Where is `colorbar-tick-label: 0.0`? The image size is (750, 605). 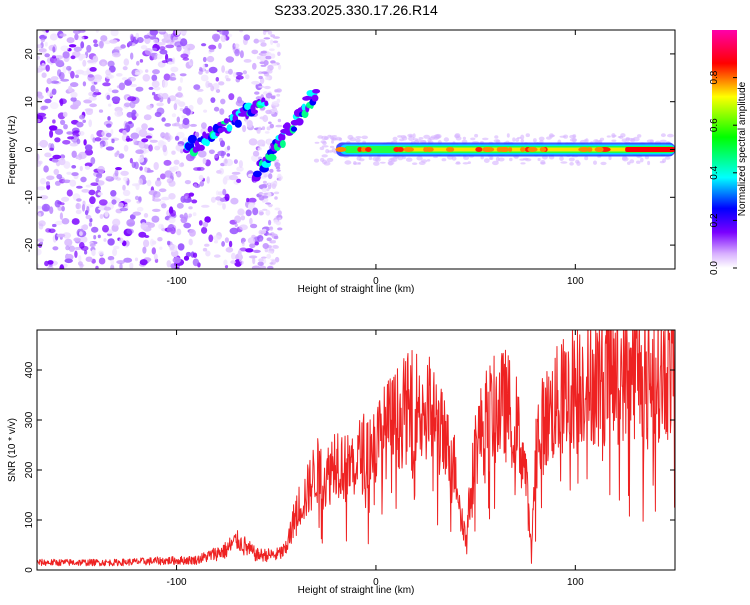
colorbar-tick-label: 0.0 is located at coordinates (714, 268).